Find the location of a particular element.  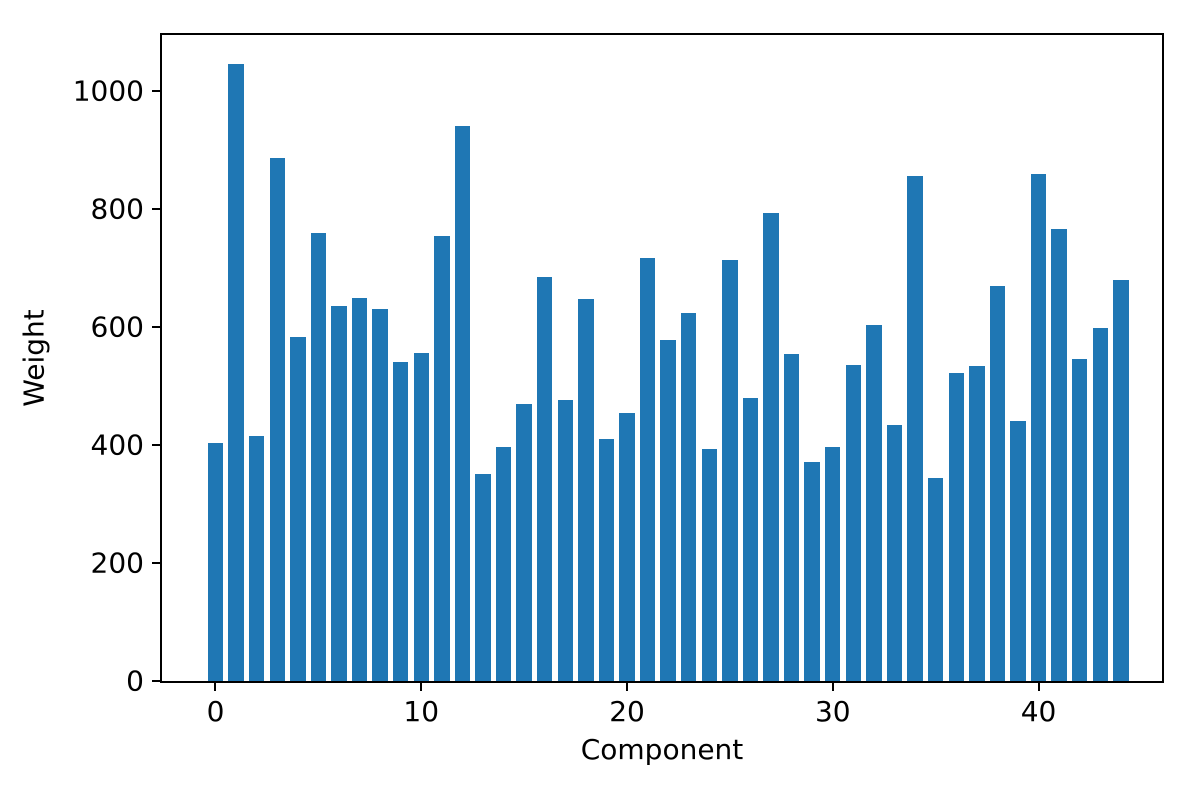

x-axis-label: Component is located at coordinates (662, 749).